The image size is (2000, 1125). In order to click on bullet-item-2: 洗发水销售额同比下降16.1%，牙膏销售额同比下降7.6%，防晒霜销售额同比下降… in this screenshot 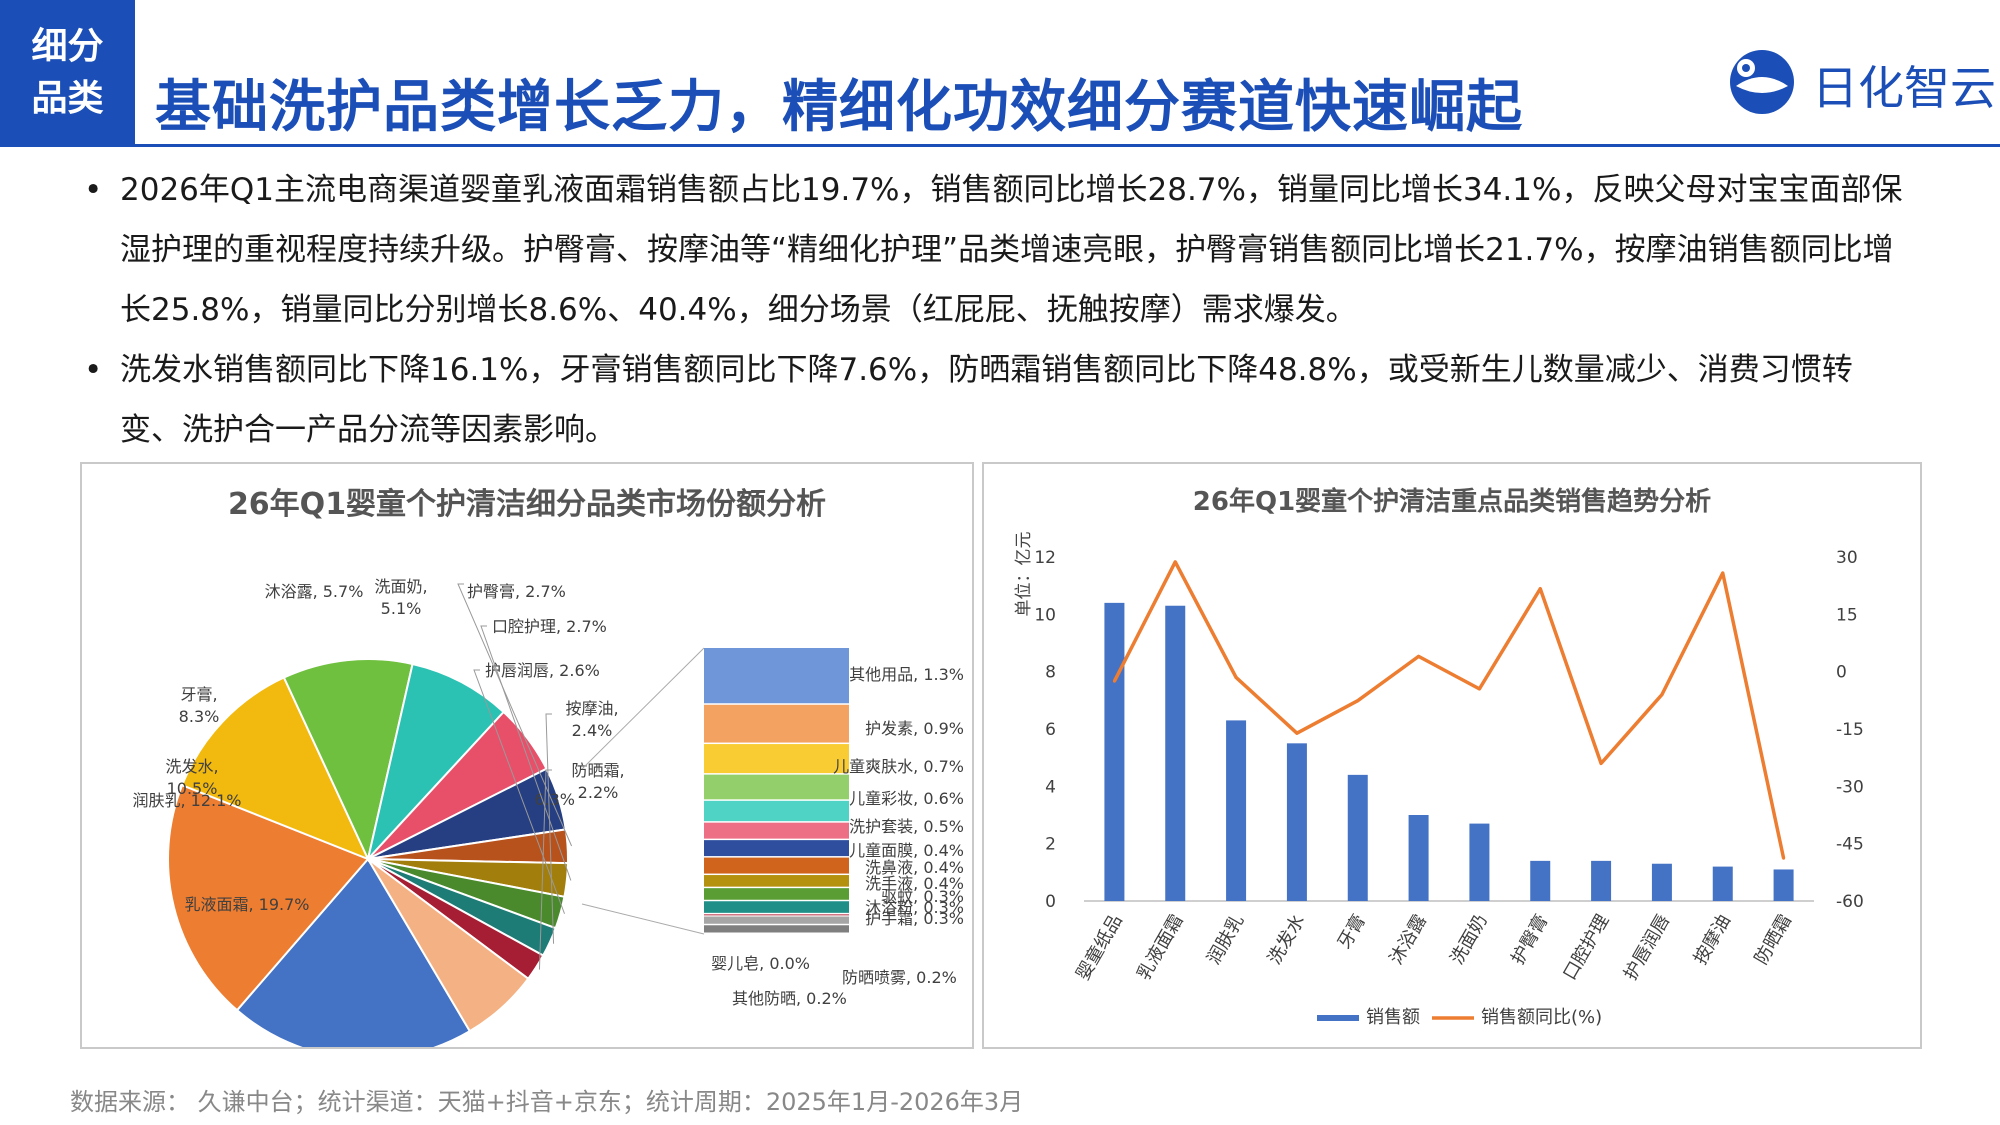, I will do `click(995, 400)`.